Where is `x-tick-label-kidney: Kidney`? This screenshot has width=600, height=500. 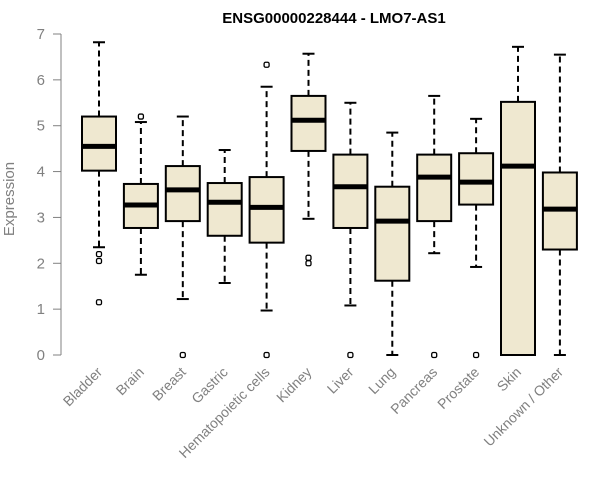
x-tick-label-kidney: Kidney is located at coordinates (294, 385).